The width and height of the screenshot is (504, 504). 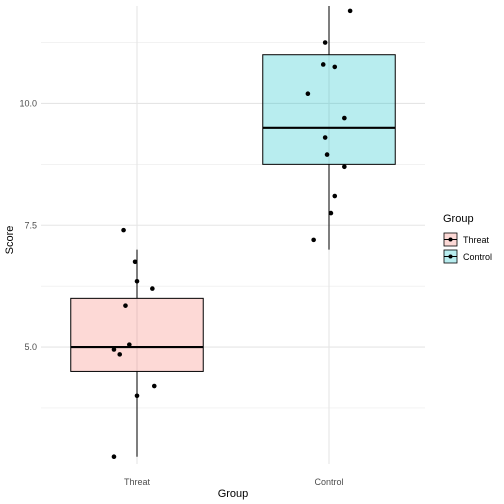 I want to click on x-tick-label: Threat, so click(x=137, y=482).